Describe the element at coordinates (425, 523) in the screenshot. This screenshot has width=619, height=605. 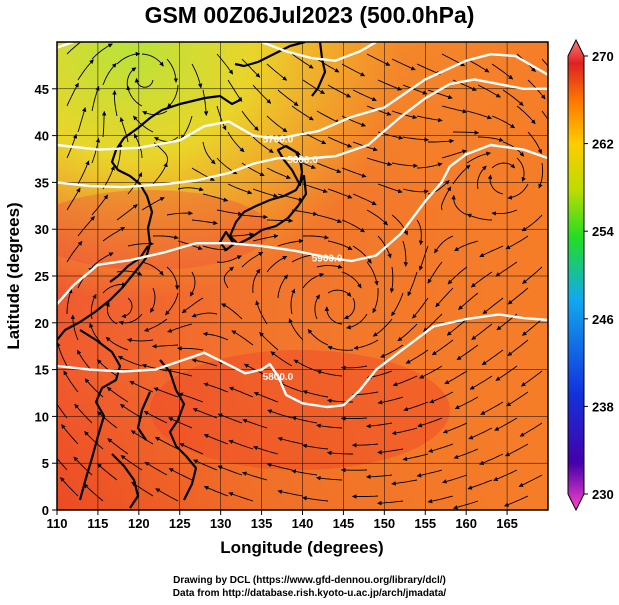
I see `x-tick-label: 155` at that location.